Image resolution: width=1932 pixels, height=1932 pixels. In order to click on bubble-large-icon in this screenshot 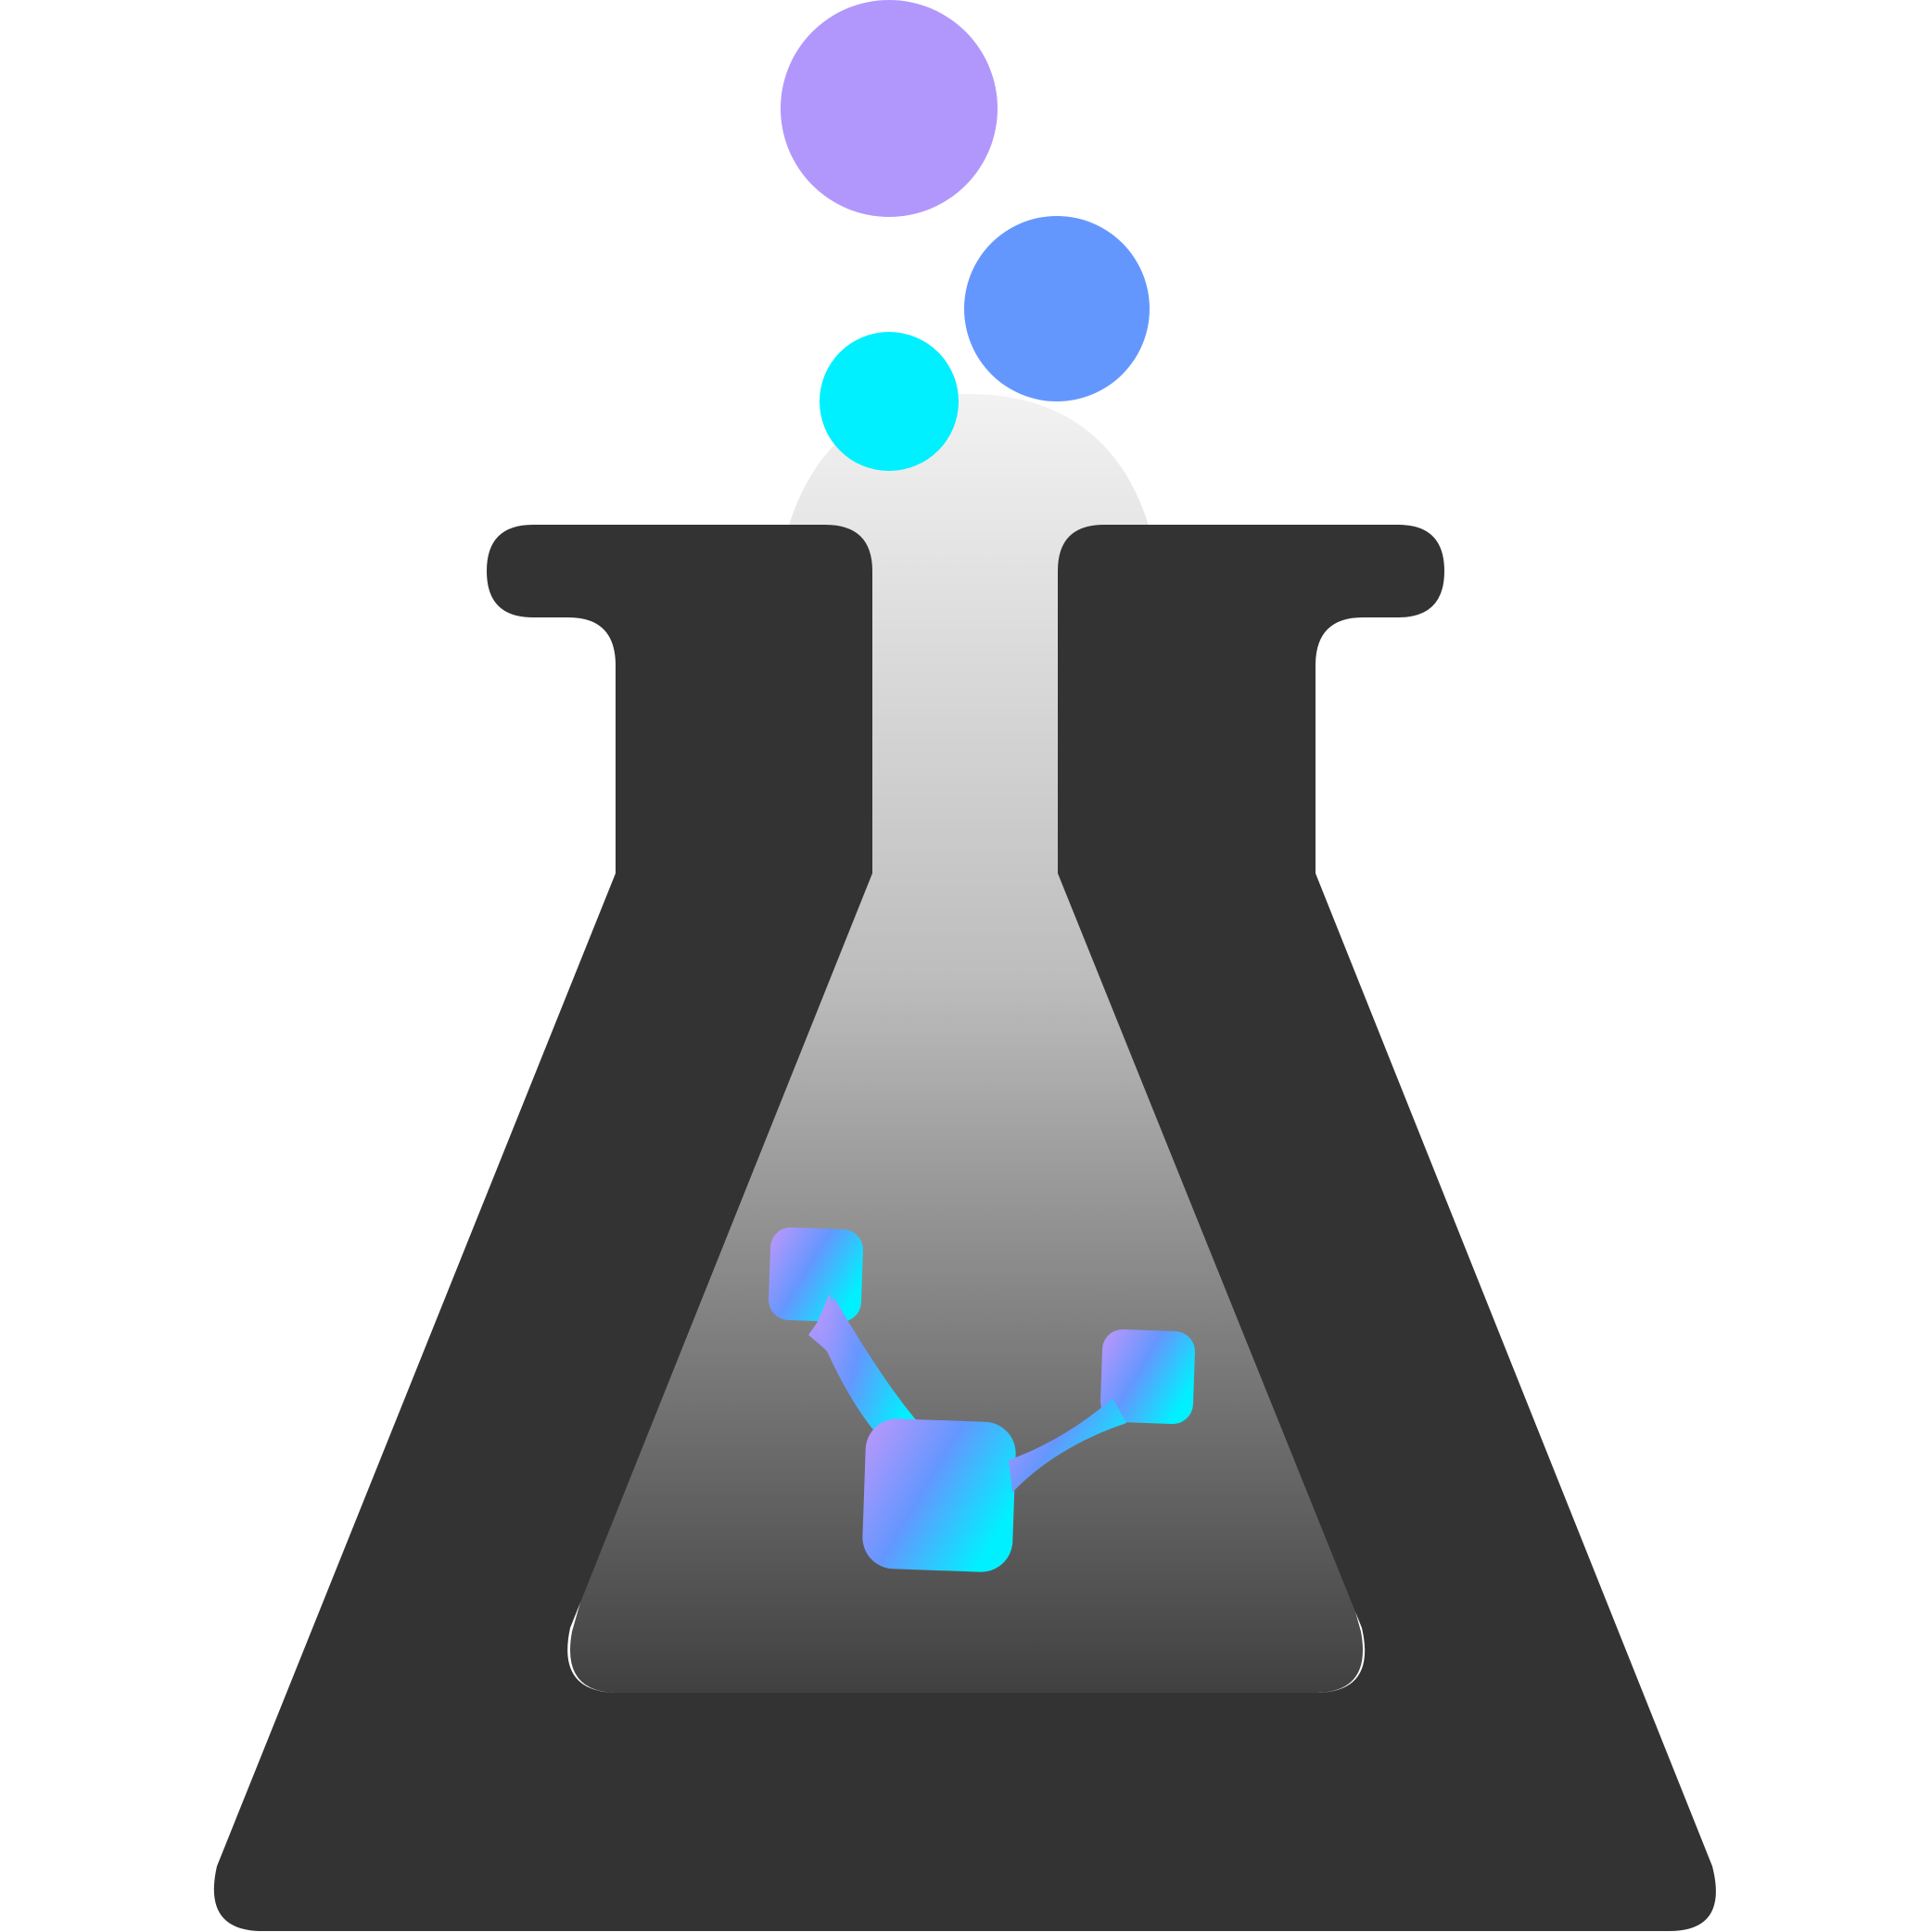, I will do `click(889, 108)`.